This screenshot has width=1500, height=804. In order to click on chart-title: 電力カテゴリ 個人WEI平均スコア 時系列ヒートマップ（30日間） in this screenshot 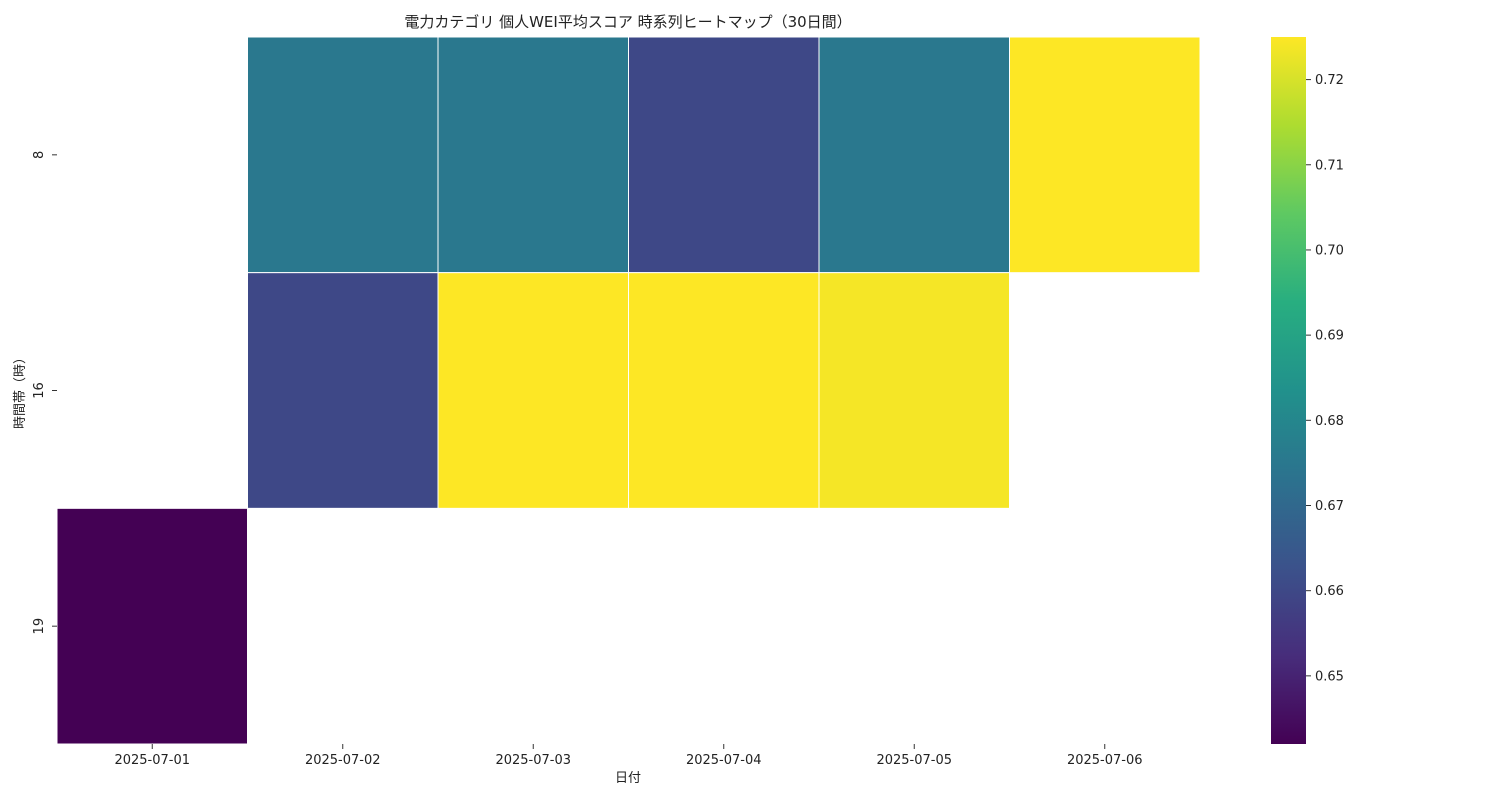, I will do `click(627, 22)`.